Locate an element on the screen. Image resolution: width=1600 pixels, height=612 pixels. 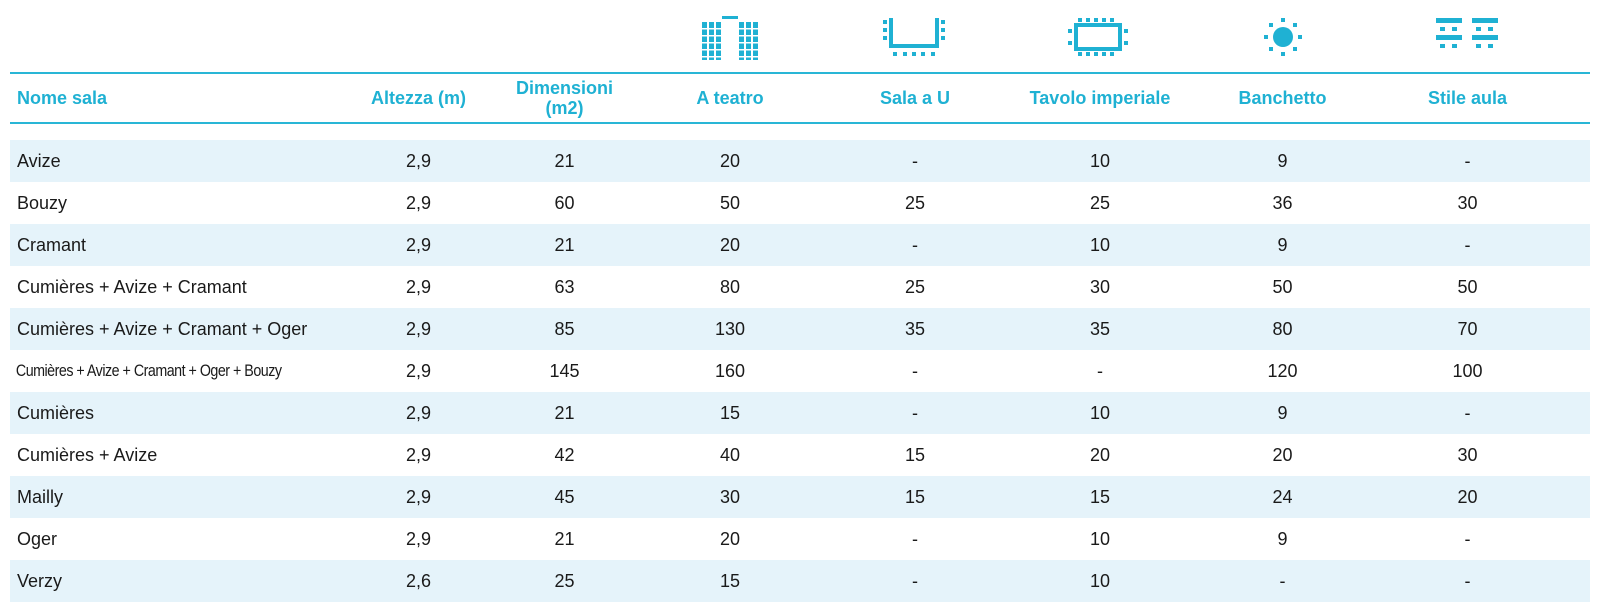
cell-sala-a-u: 35 is located at coordinates (915, 328).